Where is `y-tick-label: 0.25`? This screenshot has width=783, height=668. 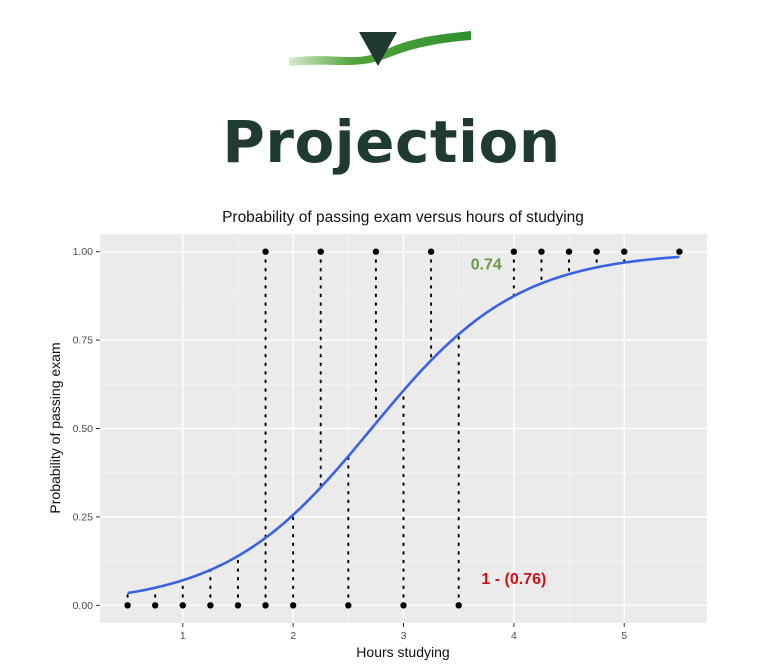
y-tick-label: 0.25 is located at coordinates (83, 517).